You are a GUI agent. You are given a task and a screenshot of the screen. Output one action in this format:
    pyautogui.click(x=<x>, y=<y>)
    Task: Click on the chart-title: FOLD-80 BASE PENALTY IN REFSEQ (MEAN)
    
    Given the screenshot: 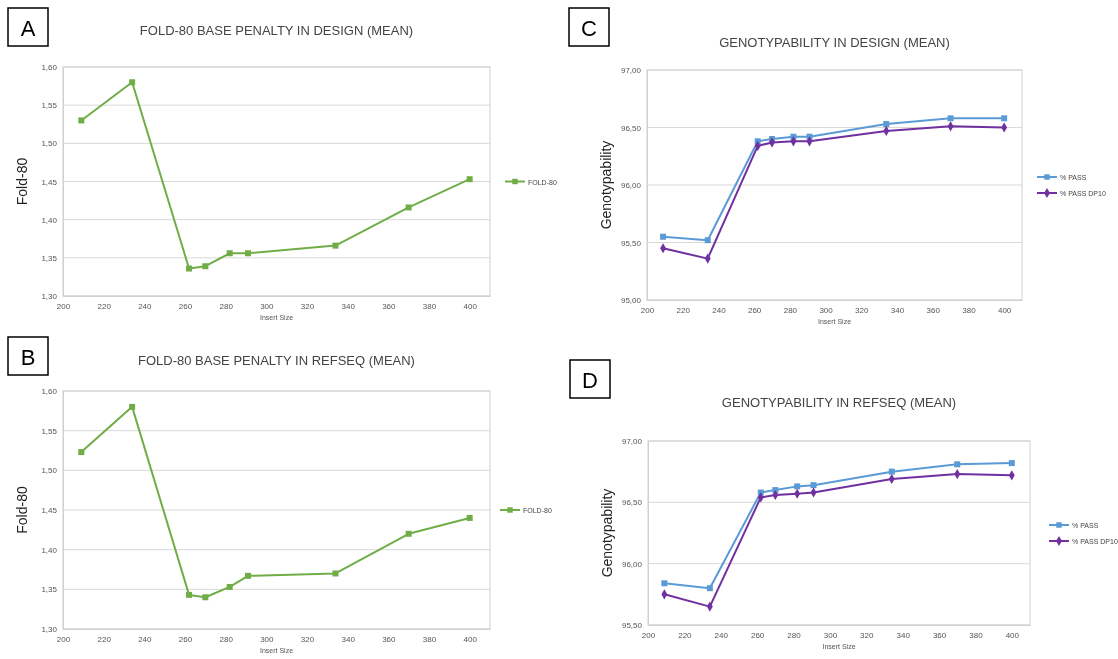 What is the action you would take?
    pyautogui.click(x=276, y=360)
    